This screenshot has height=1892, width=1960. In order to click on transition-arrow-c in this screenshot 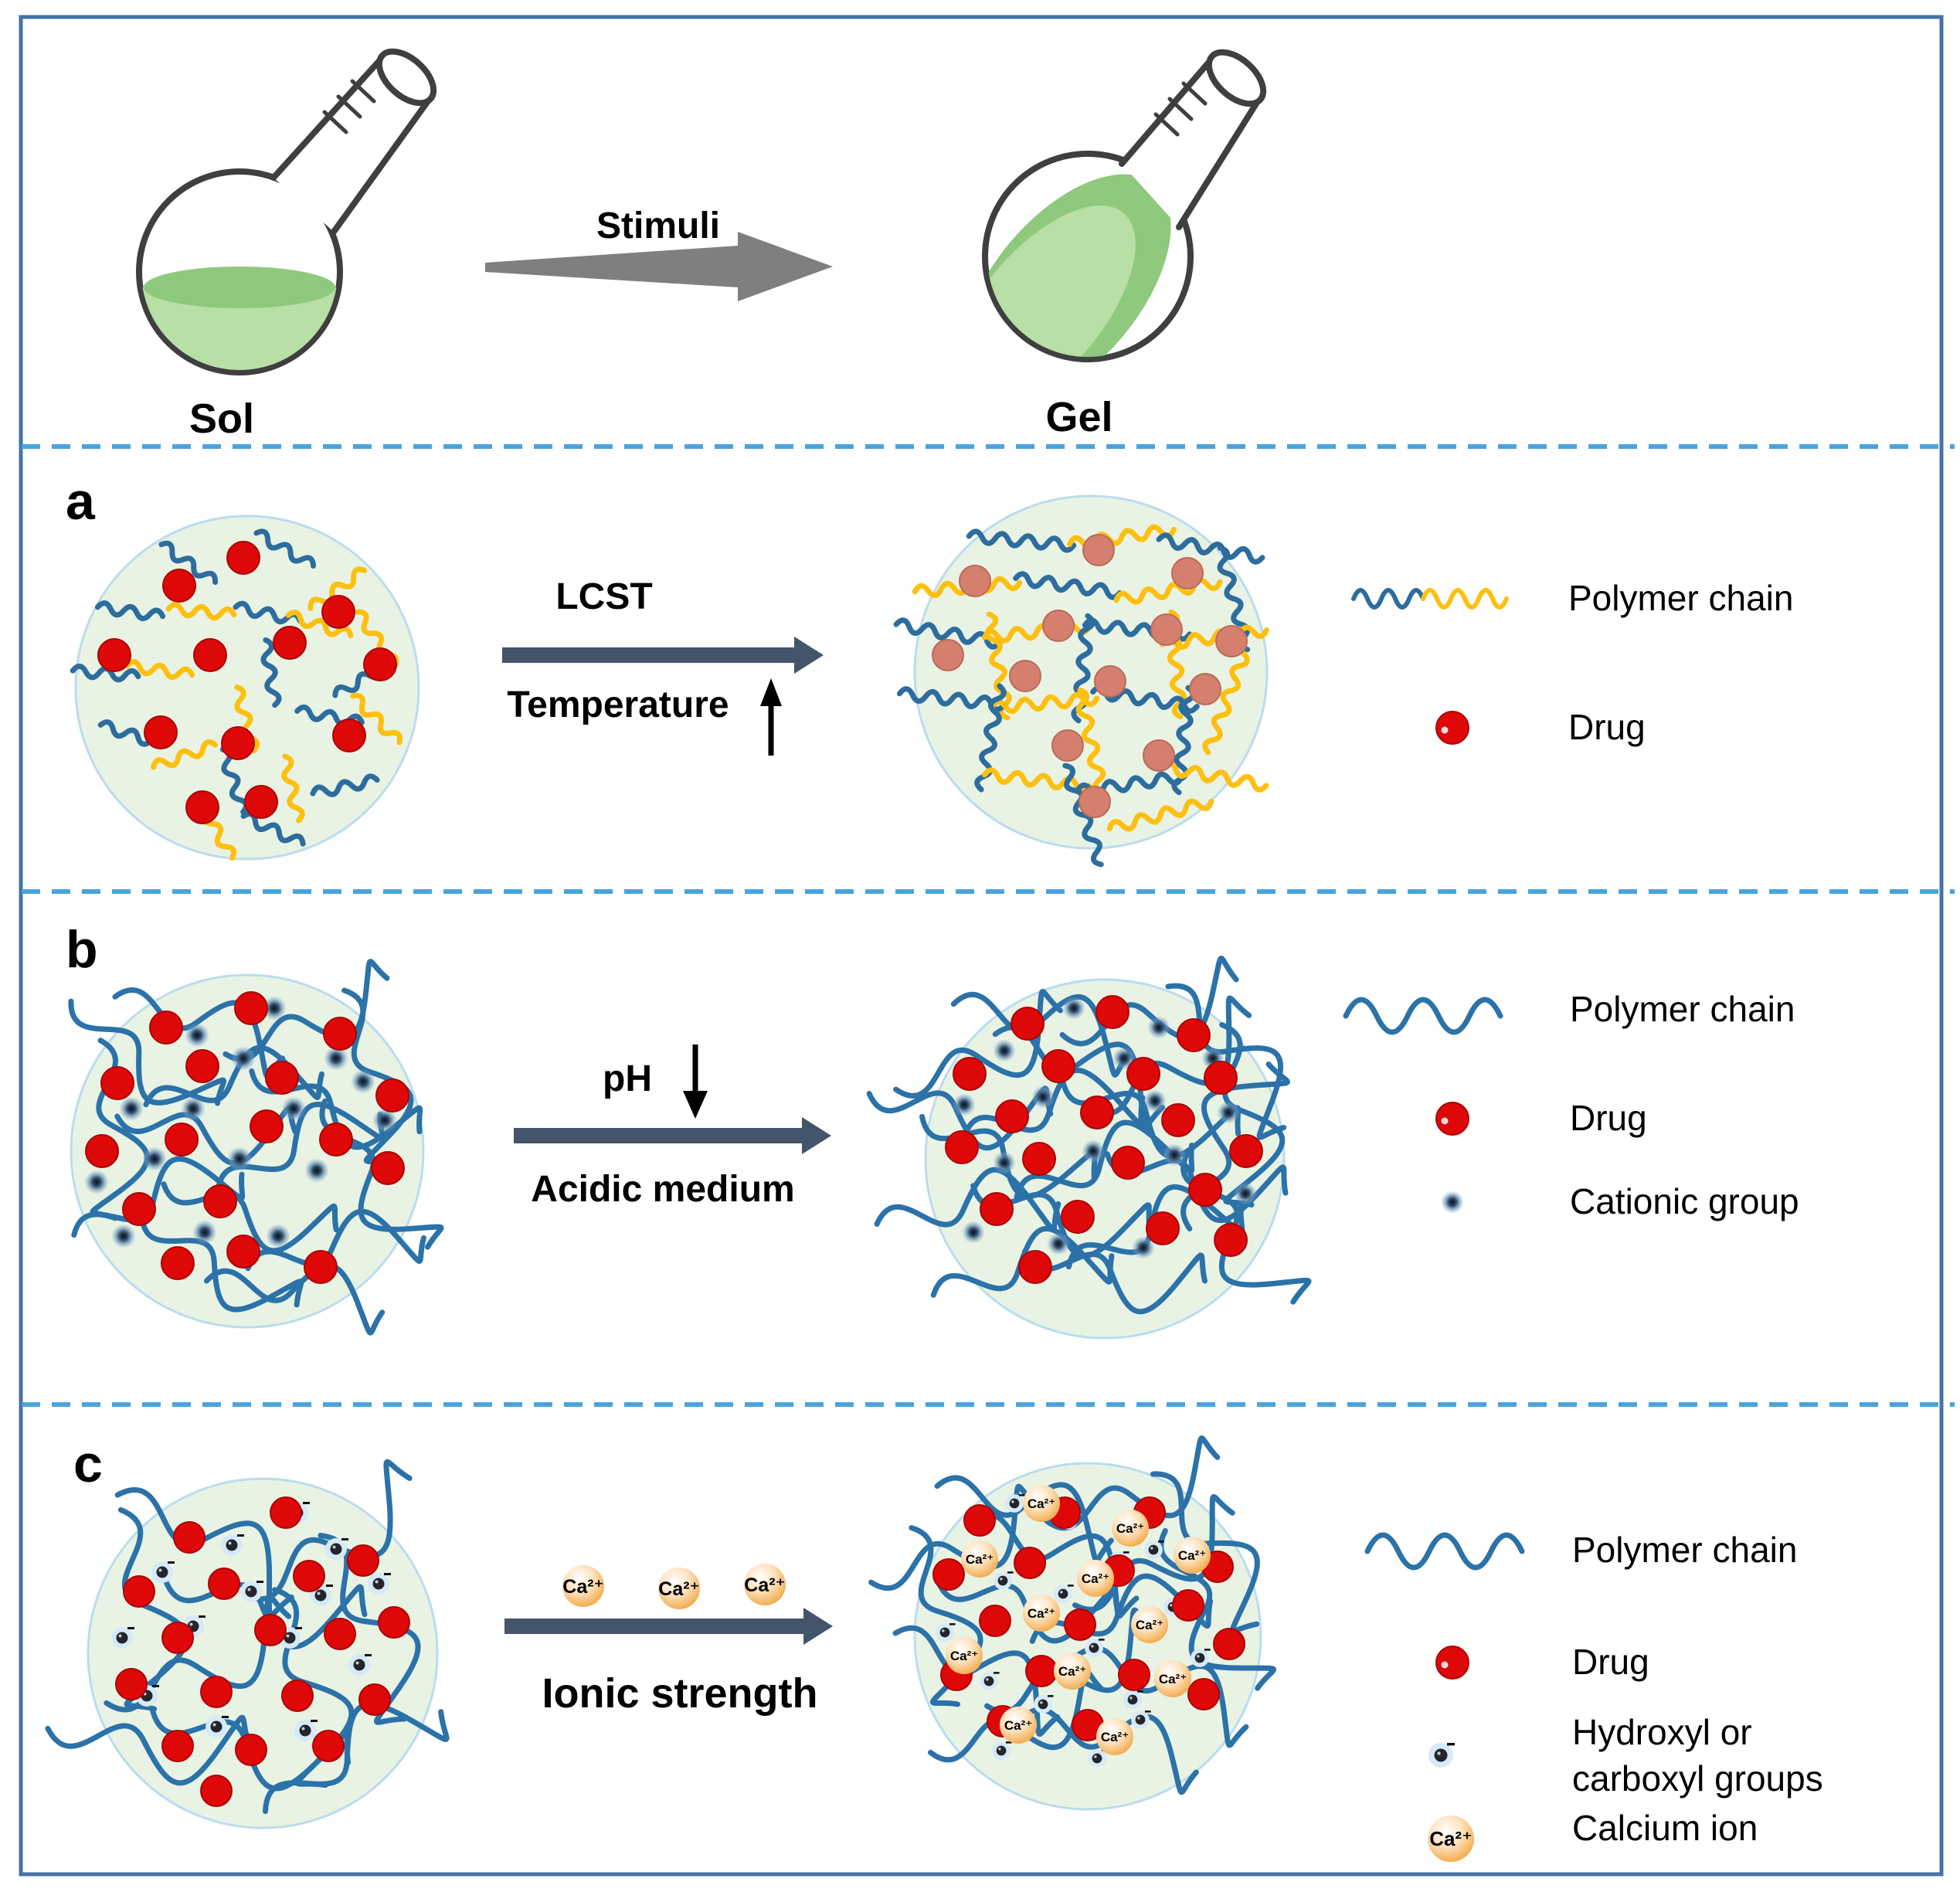, I will do `click(668, 1627)`.